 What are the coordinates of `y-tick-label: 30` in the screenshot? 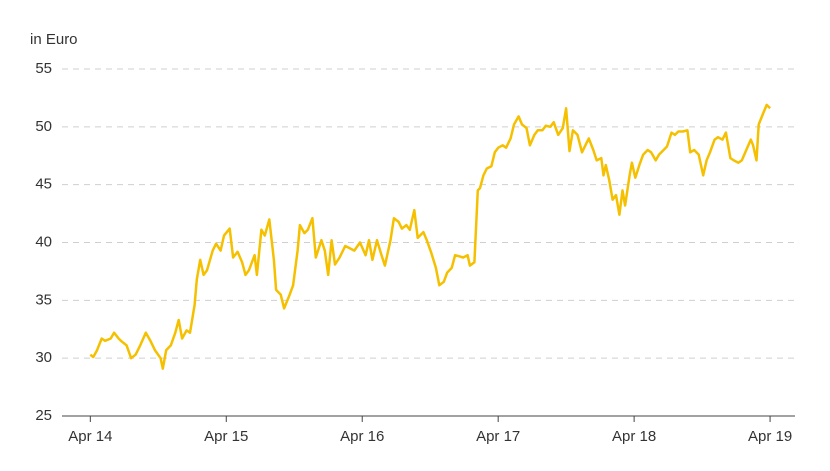 It's located at (43, 357).